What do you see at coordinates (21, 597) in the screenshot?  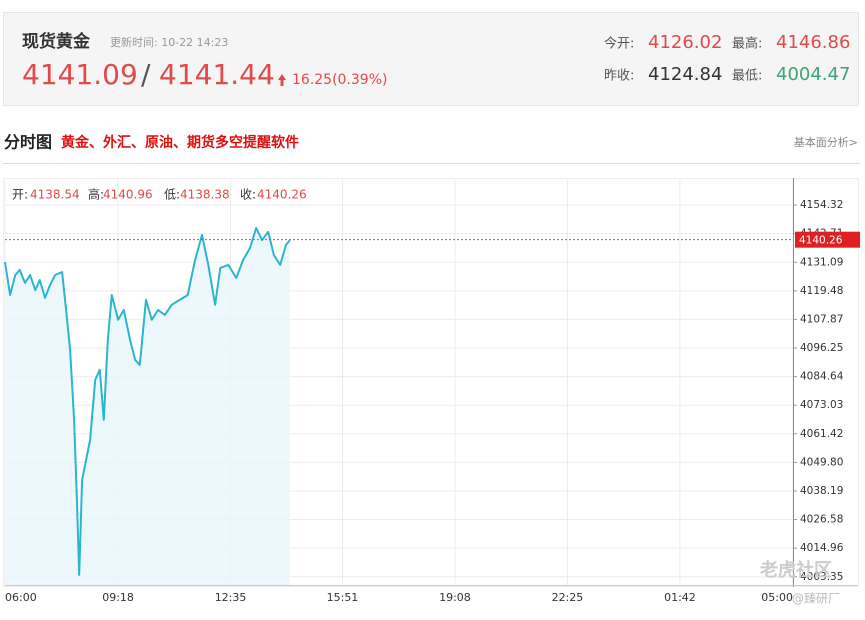 I see `x-tick-label: 06:00` at bounding box center [21, 597].